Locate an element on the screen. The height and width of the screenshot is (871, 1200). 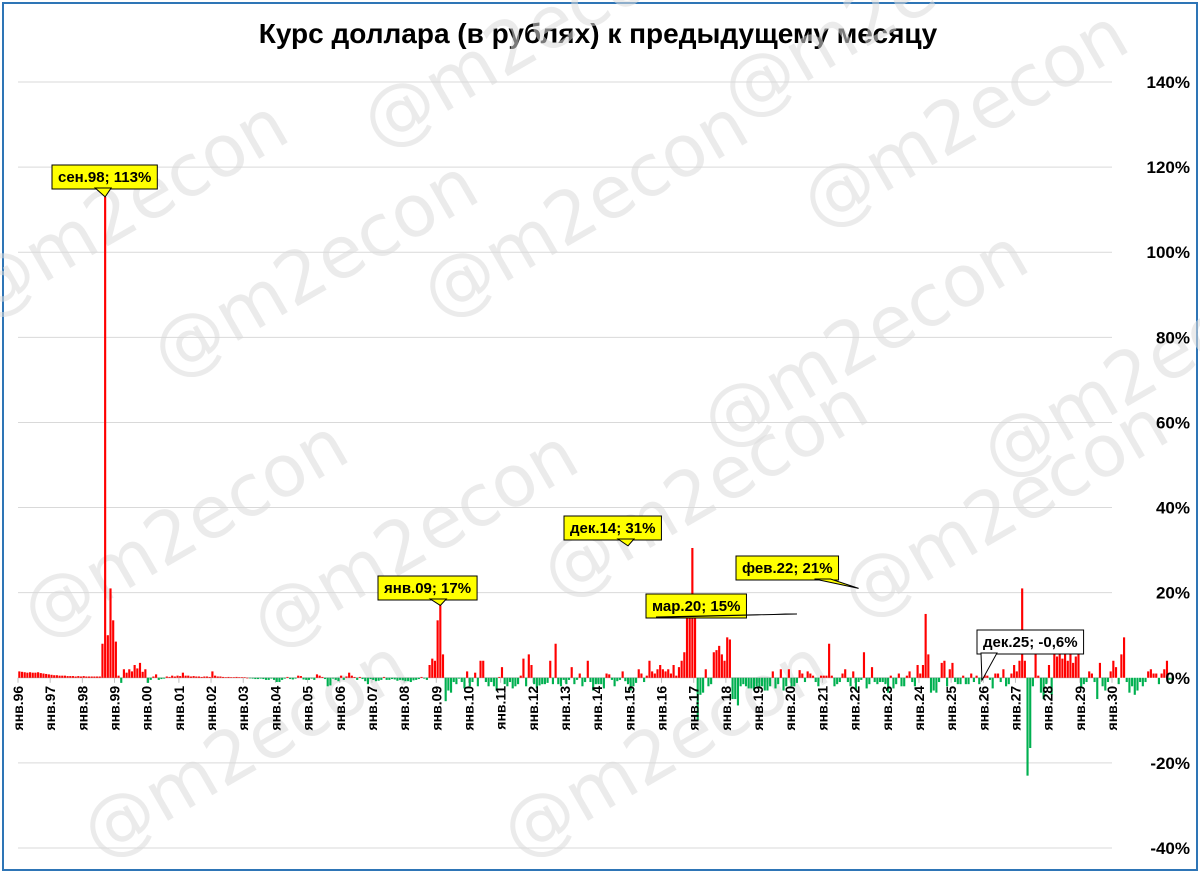
x-tick-label: янв.26 is located at coordinates (983, 708).